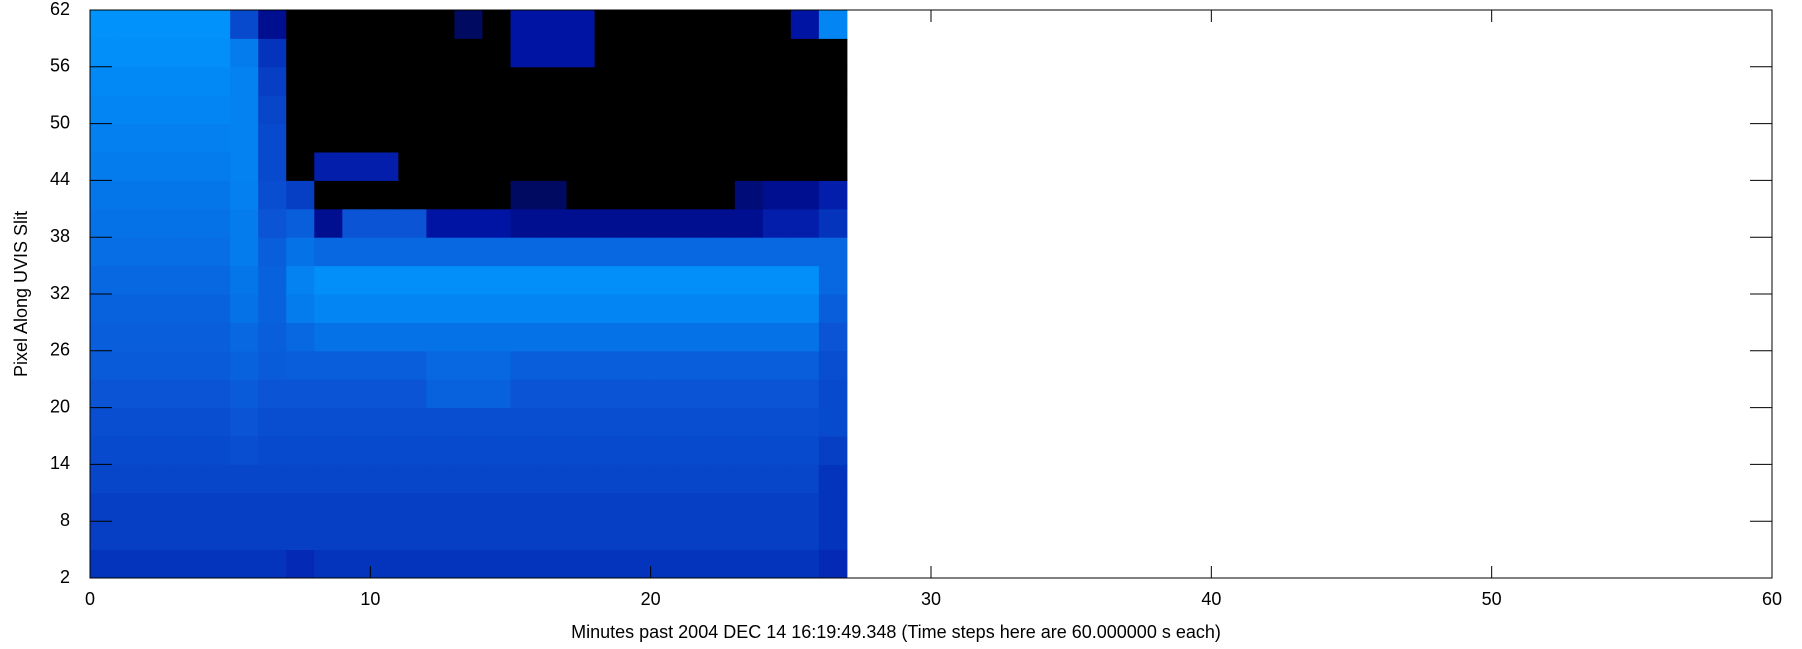 The height and width of the screenshot is (649, 1802). What do you see at coordinates (931, 599) in the screenshot?
I see `x-tick-label: 30` at bounding box center [931, 599].